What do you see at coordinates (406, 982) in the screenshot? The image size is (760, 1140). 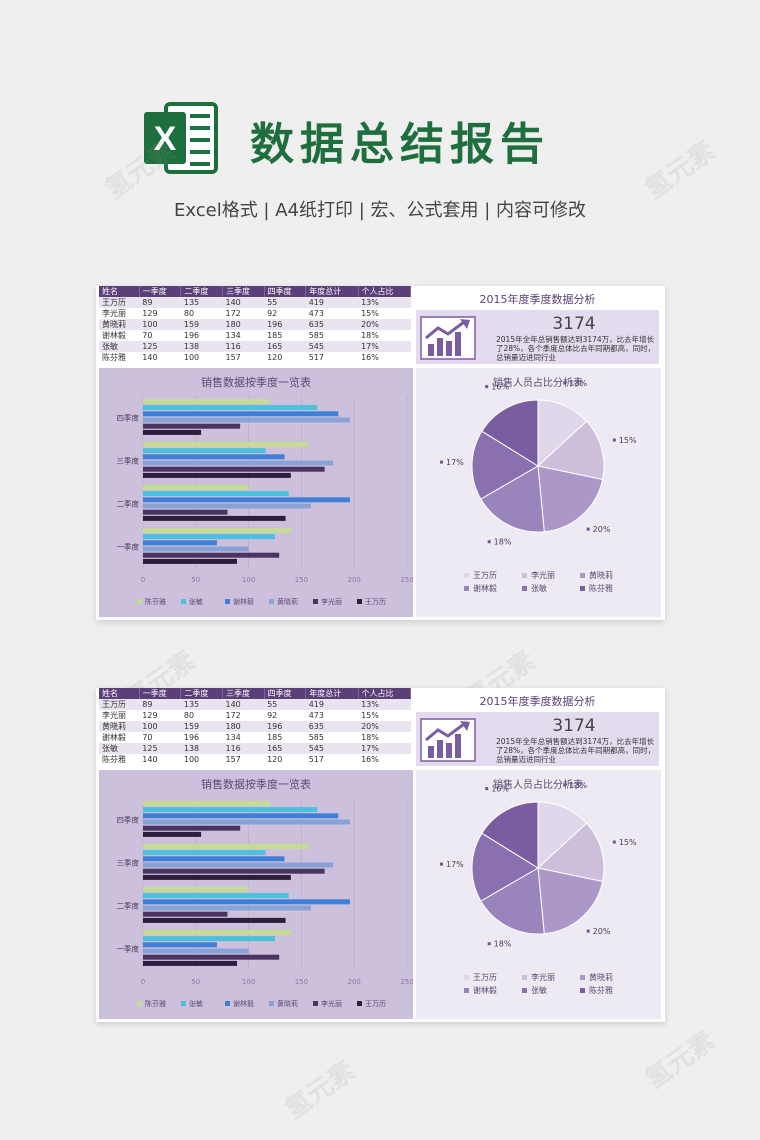 I see `x-tick-label: 250` at bounding box center [406, 982].